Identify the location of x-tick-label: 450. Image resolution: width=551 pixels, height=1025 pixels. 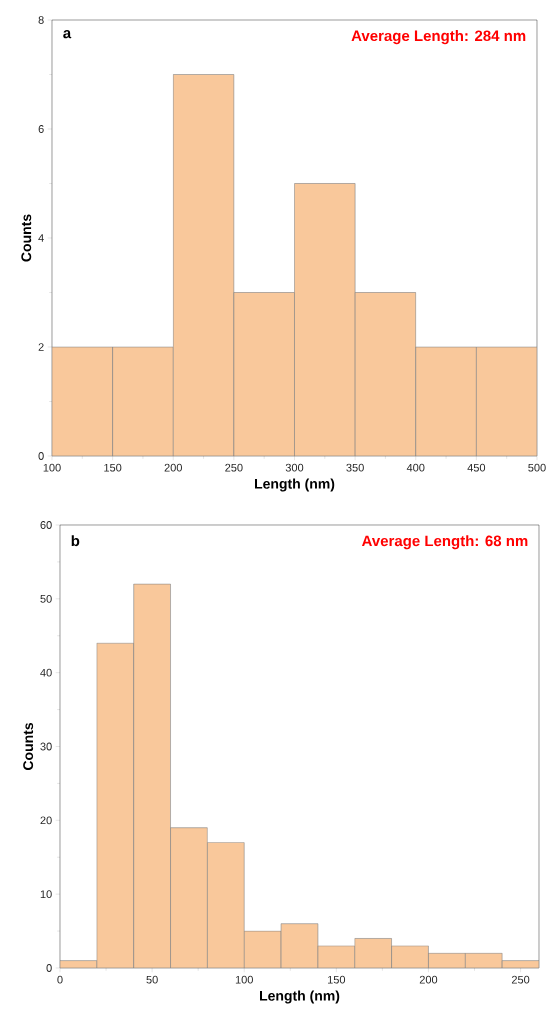
(476, 467).